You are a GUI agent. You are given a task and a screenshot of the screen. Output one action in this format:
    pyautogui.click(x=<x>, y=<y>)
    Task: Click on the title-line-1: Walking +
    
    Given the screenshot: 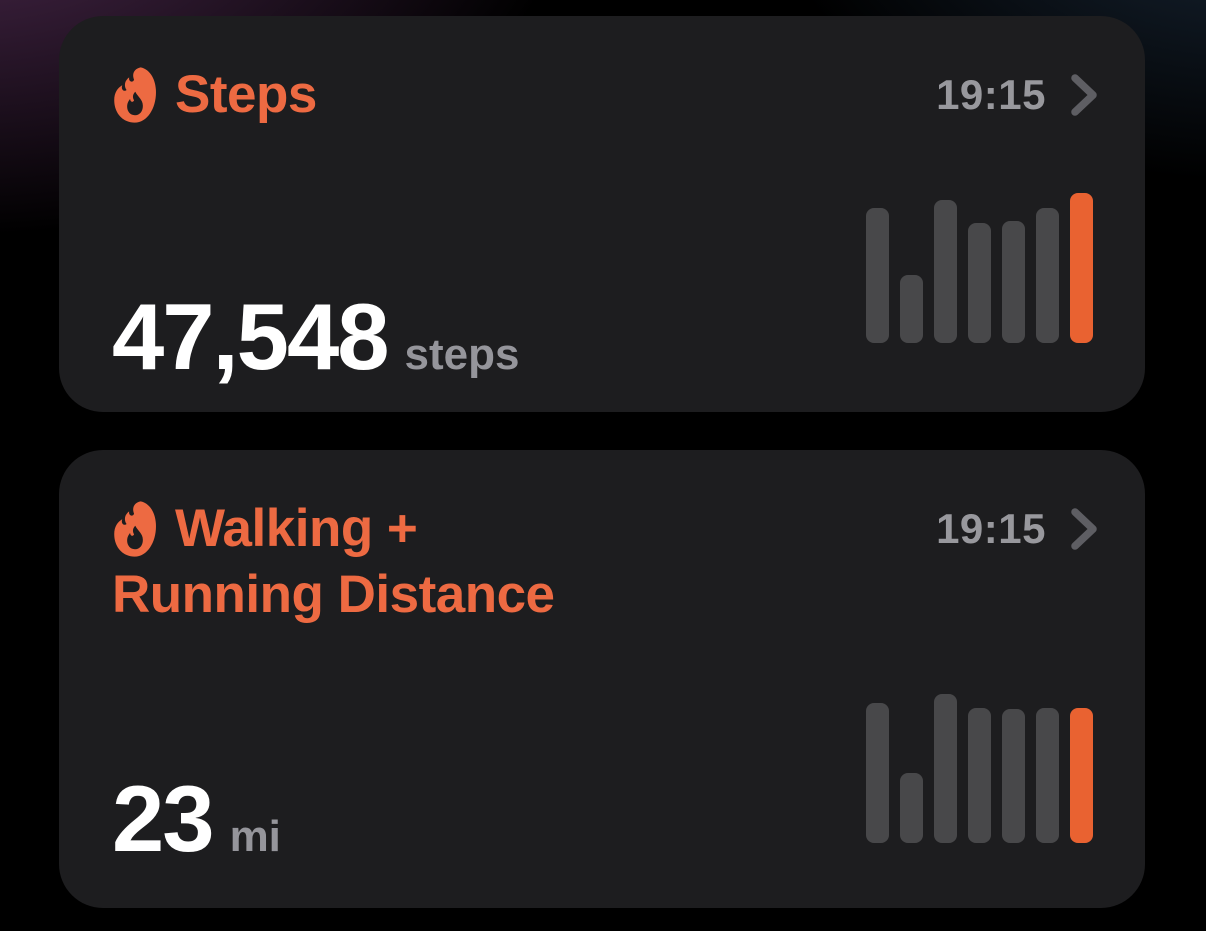 What is the action you would take?
    pyautogui.click(x=333, y=529)
    